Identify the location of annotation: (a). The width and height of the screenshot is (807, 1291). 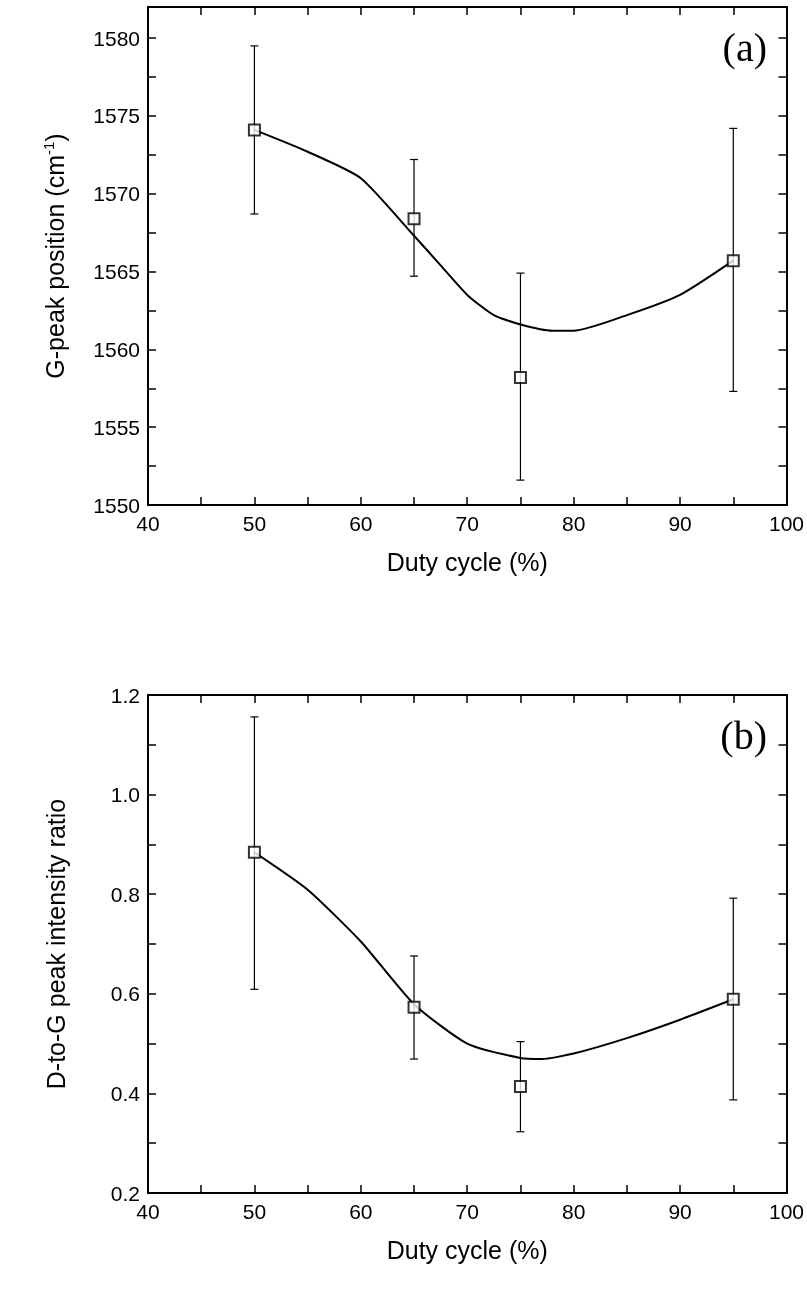
(745, 47).